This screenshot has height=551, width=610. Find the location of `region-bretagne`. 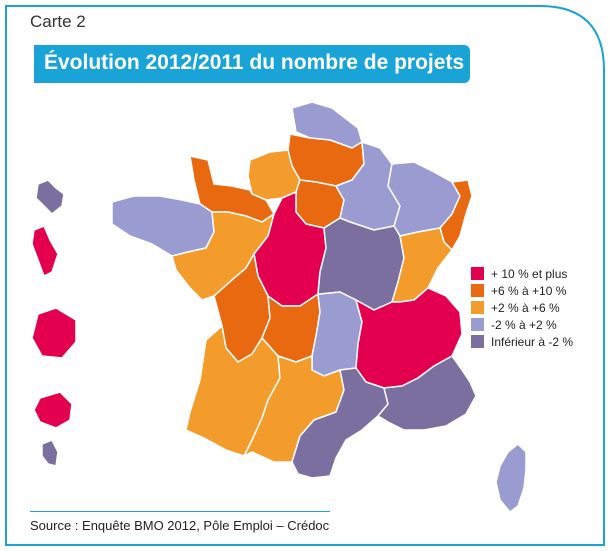

region-bretagne is located at coordinates (163, 226).